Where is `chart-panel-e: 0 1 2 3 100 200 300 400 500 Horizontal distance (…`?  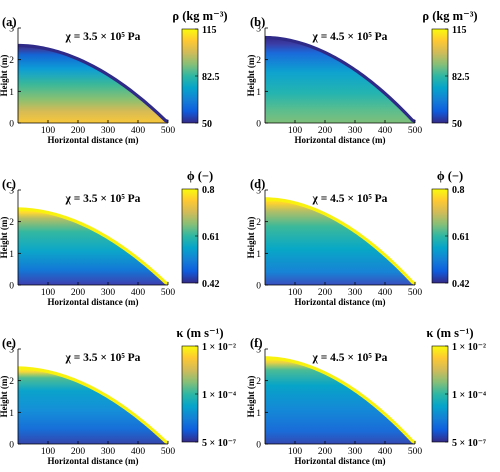
chart-panel-e: 0 1 2 3 100 200 300 400 500 Horizontal distance (… is located at coordinates (118, 396).